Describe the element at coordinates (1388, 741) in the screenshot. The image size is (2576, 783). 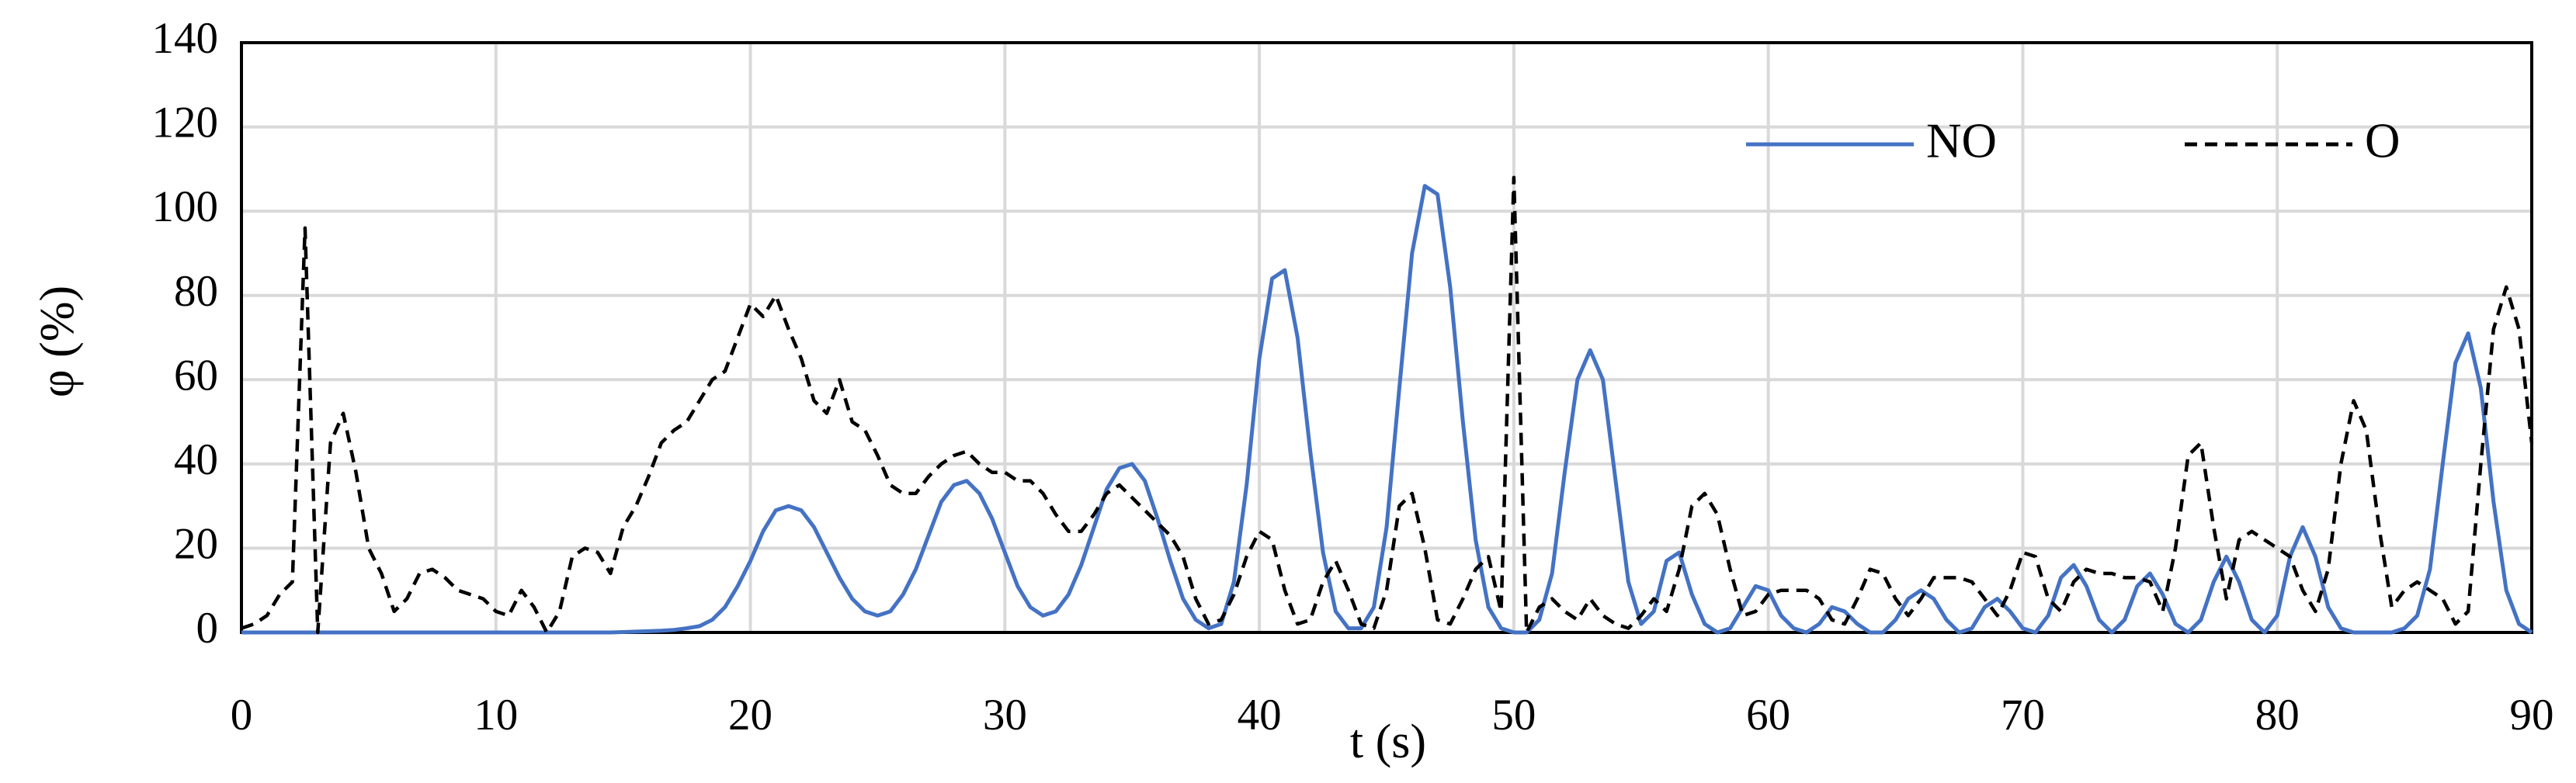
I see `x-axis-label: t (s)` at that location.